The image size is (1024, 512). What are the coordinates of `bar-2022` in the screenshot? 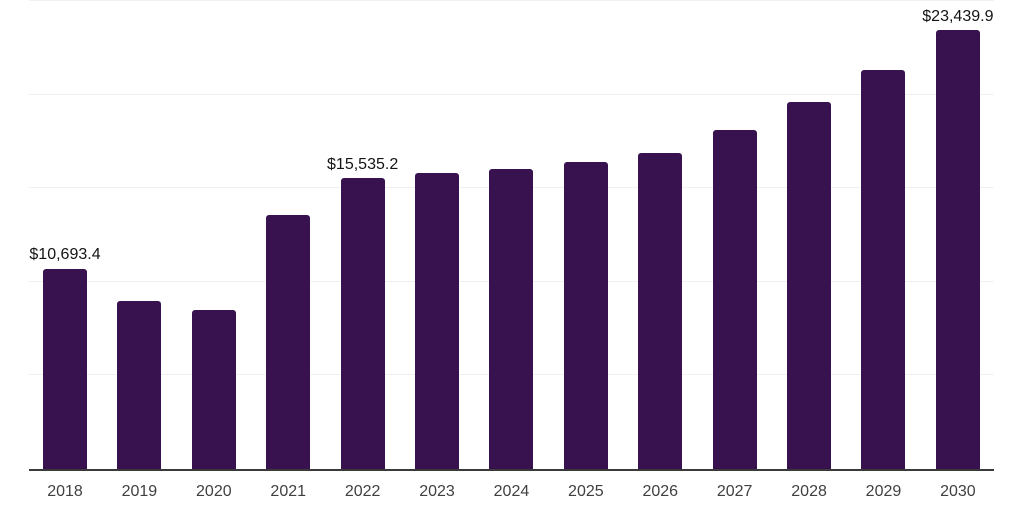 It's located at (362, 323).